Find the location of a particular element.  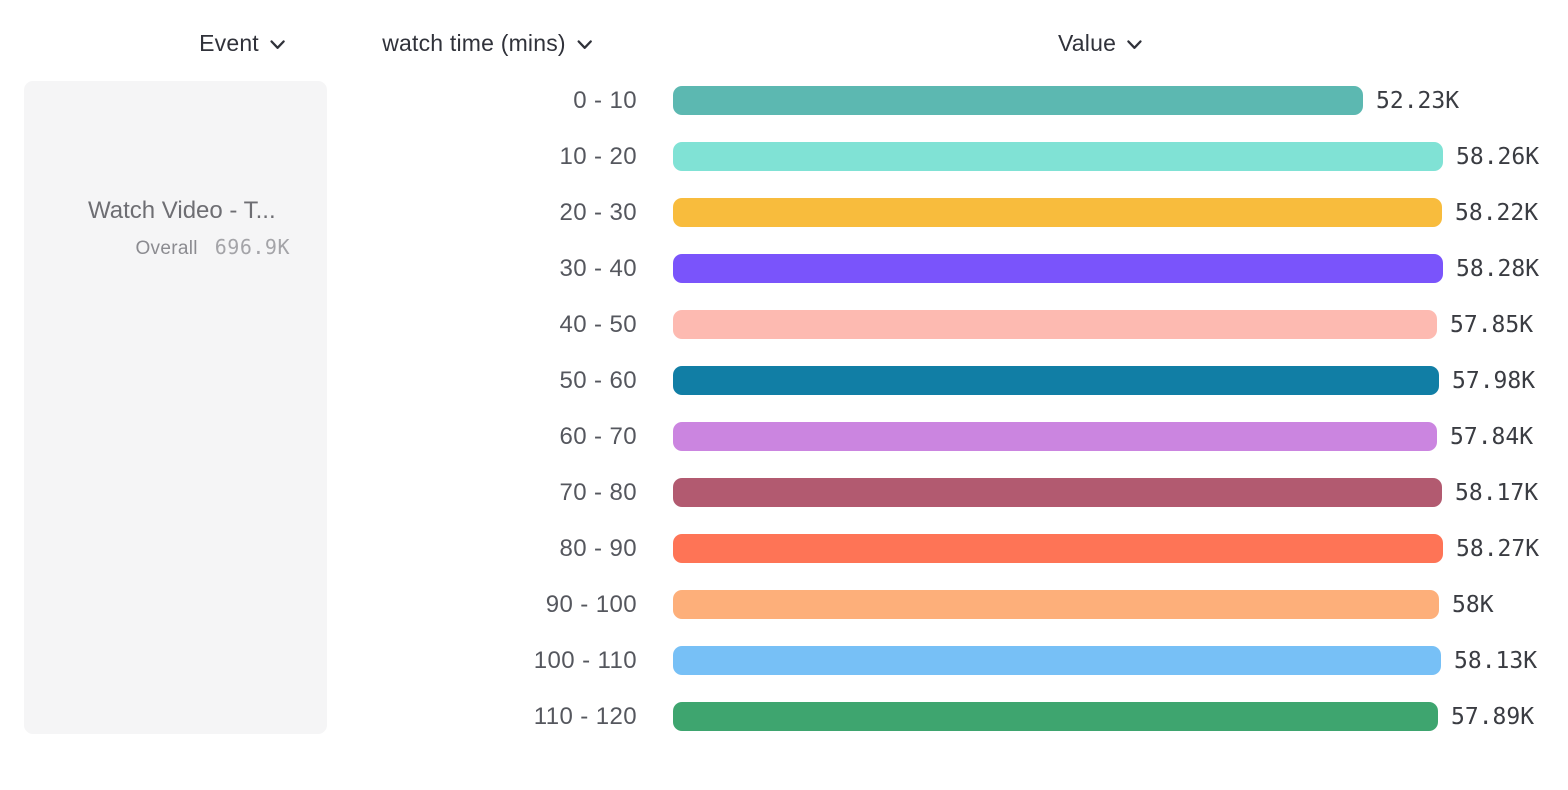

chart-row: 10 - 20 58.26K is located at coordinates (769, 156).